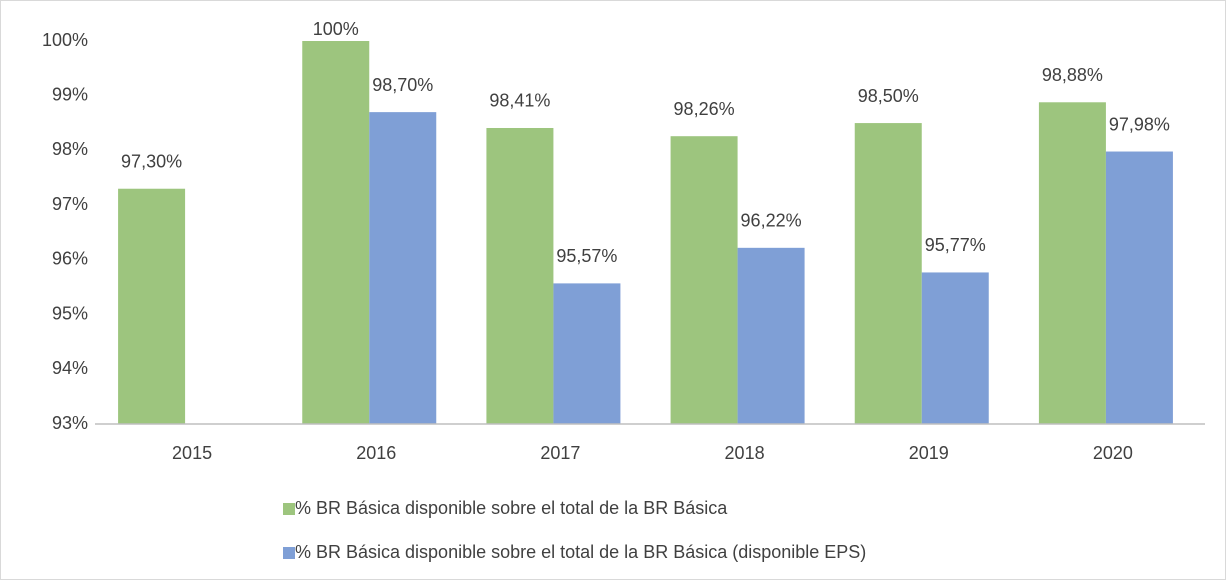 The height and width of the screenshot is (580, 1226). Describe the element at coordinates (955, 245) in the screenshot. I see `data-label: 95,77%` at that location.